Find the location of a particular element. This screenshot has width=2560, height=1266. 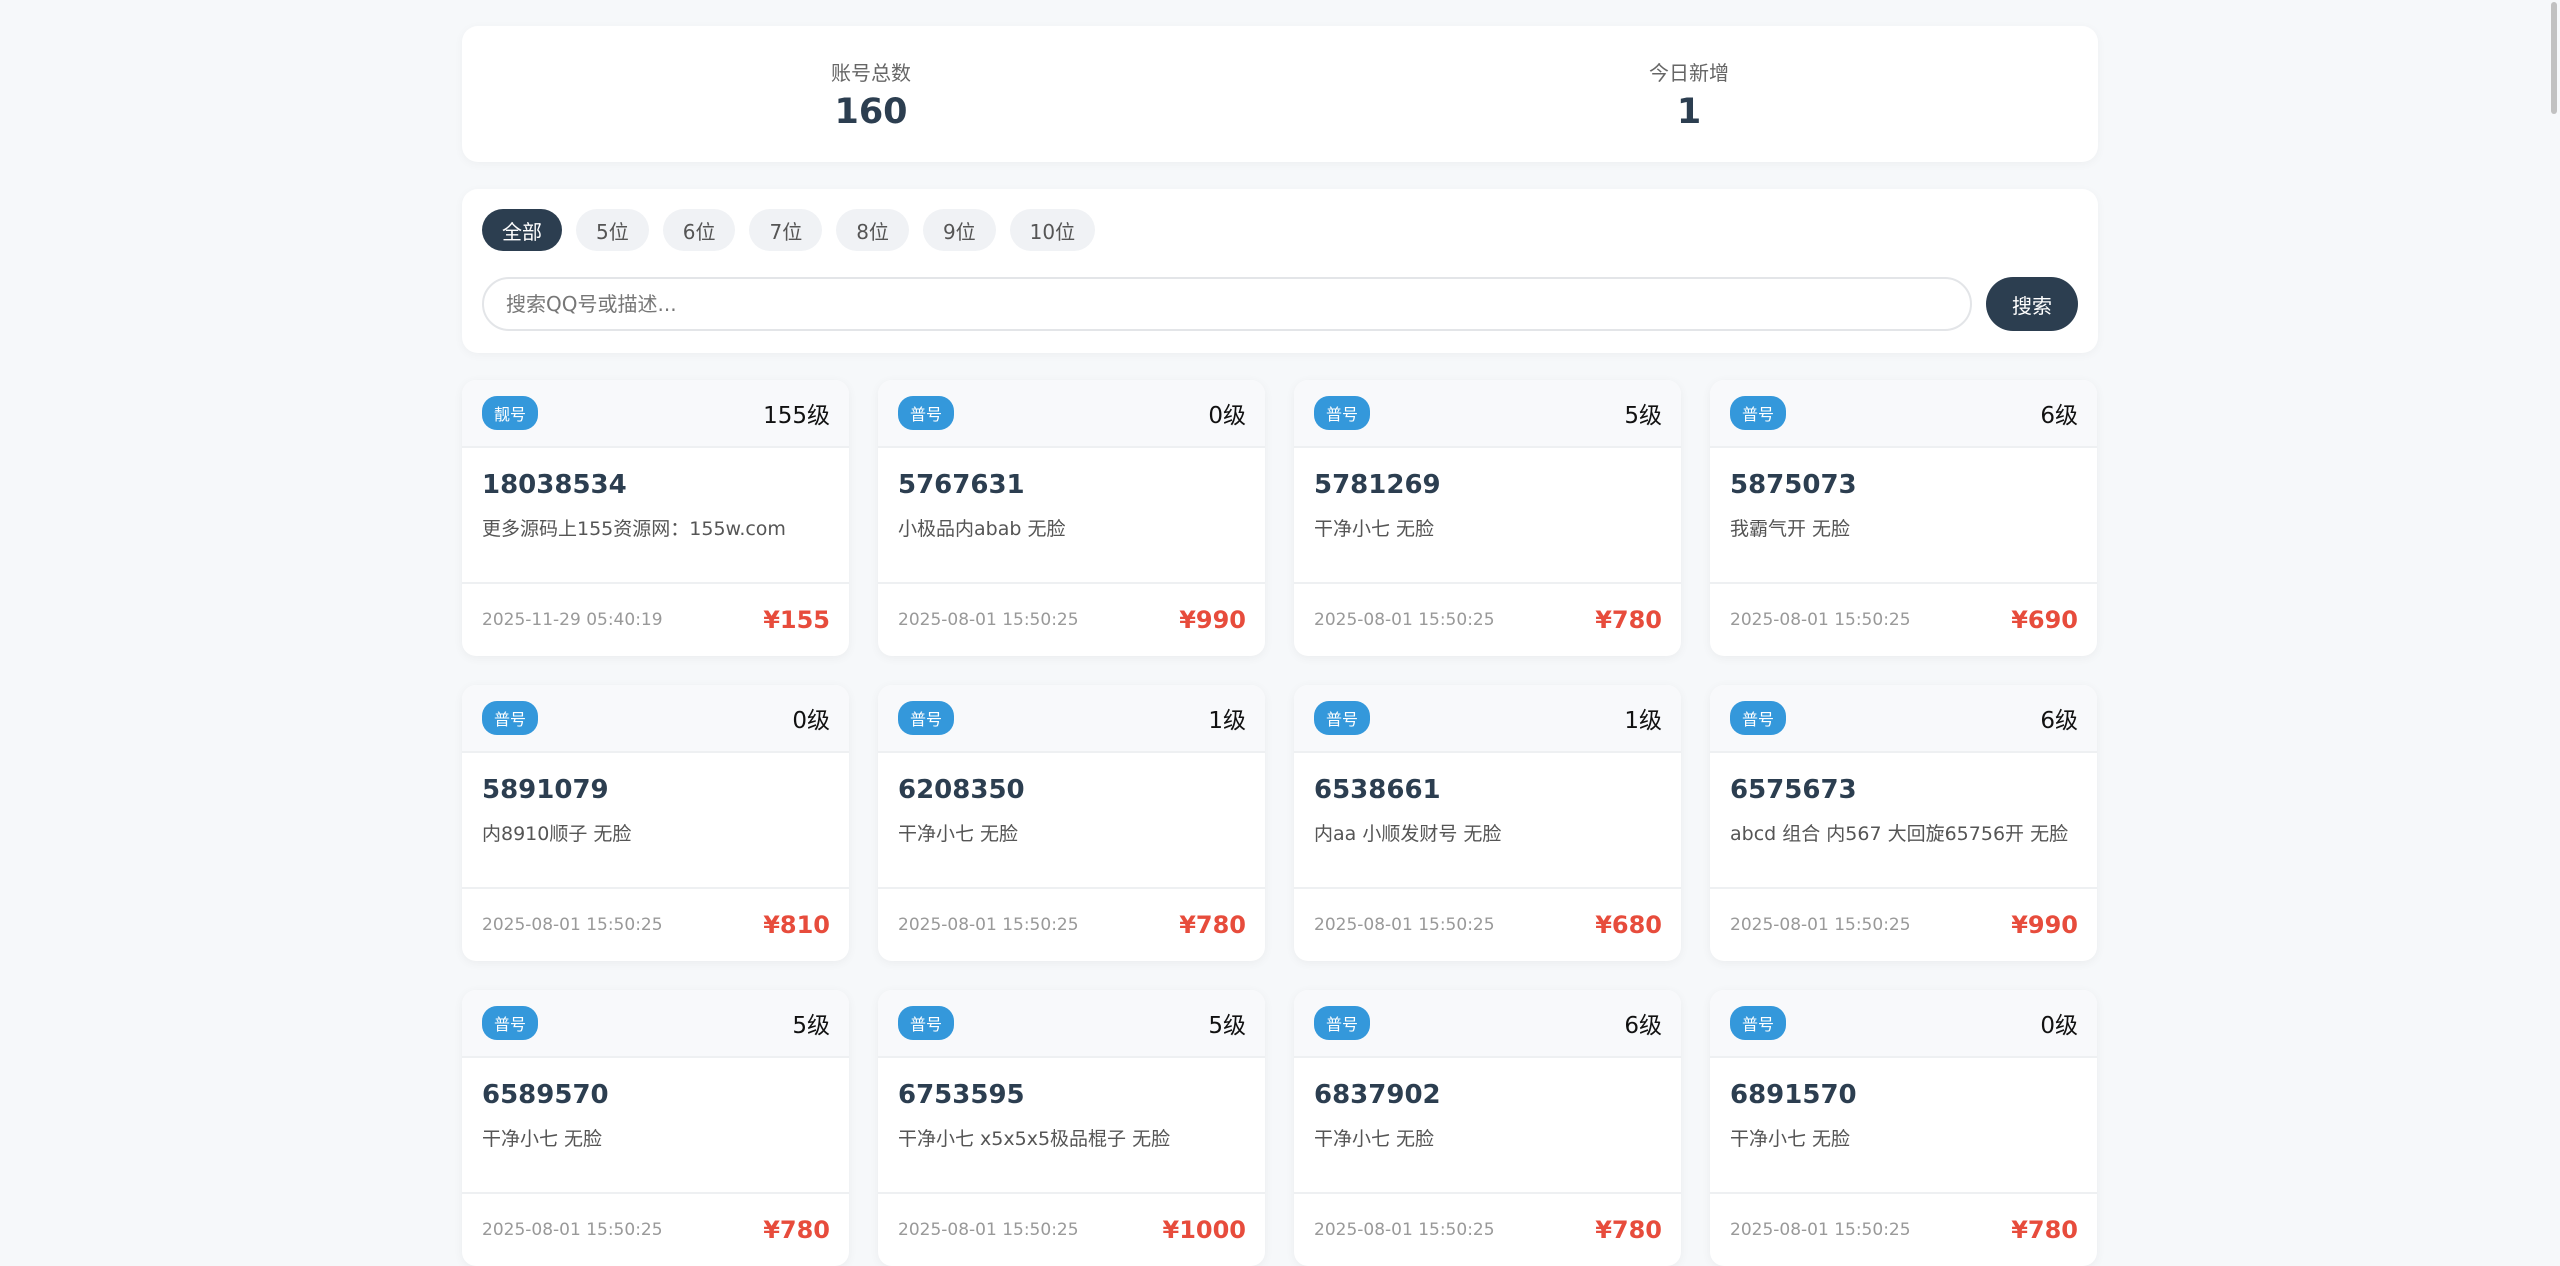

filter-panel: 全部 5位 6位 7位 8位 9位 10位 搜索 is located at coordinates (1280, 271).